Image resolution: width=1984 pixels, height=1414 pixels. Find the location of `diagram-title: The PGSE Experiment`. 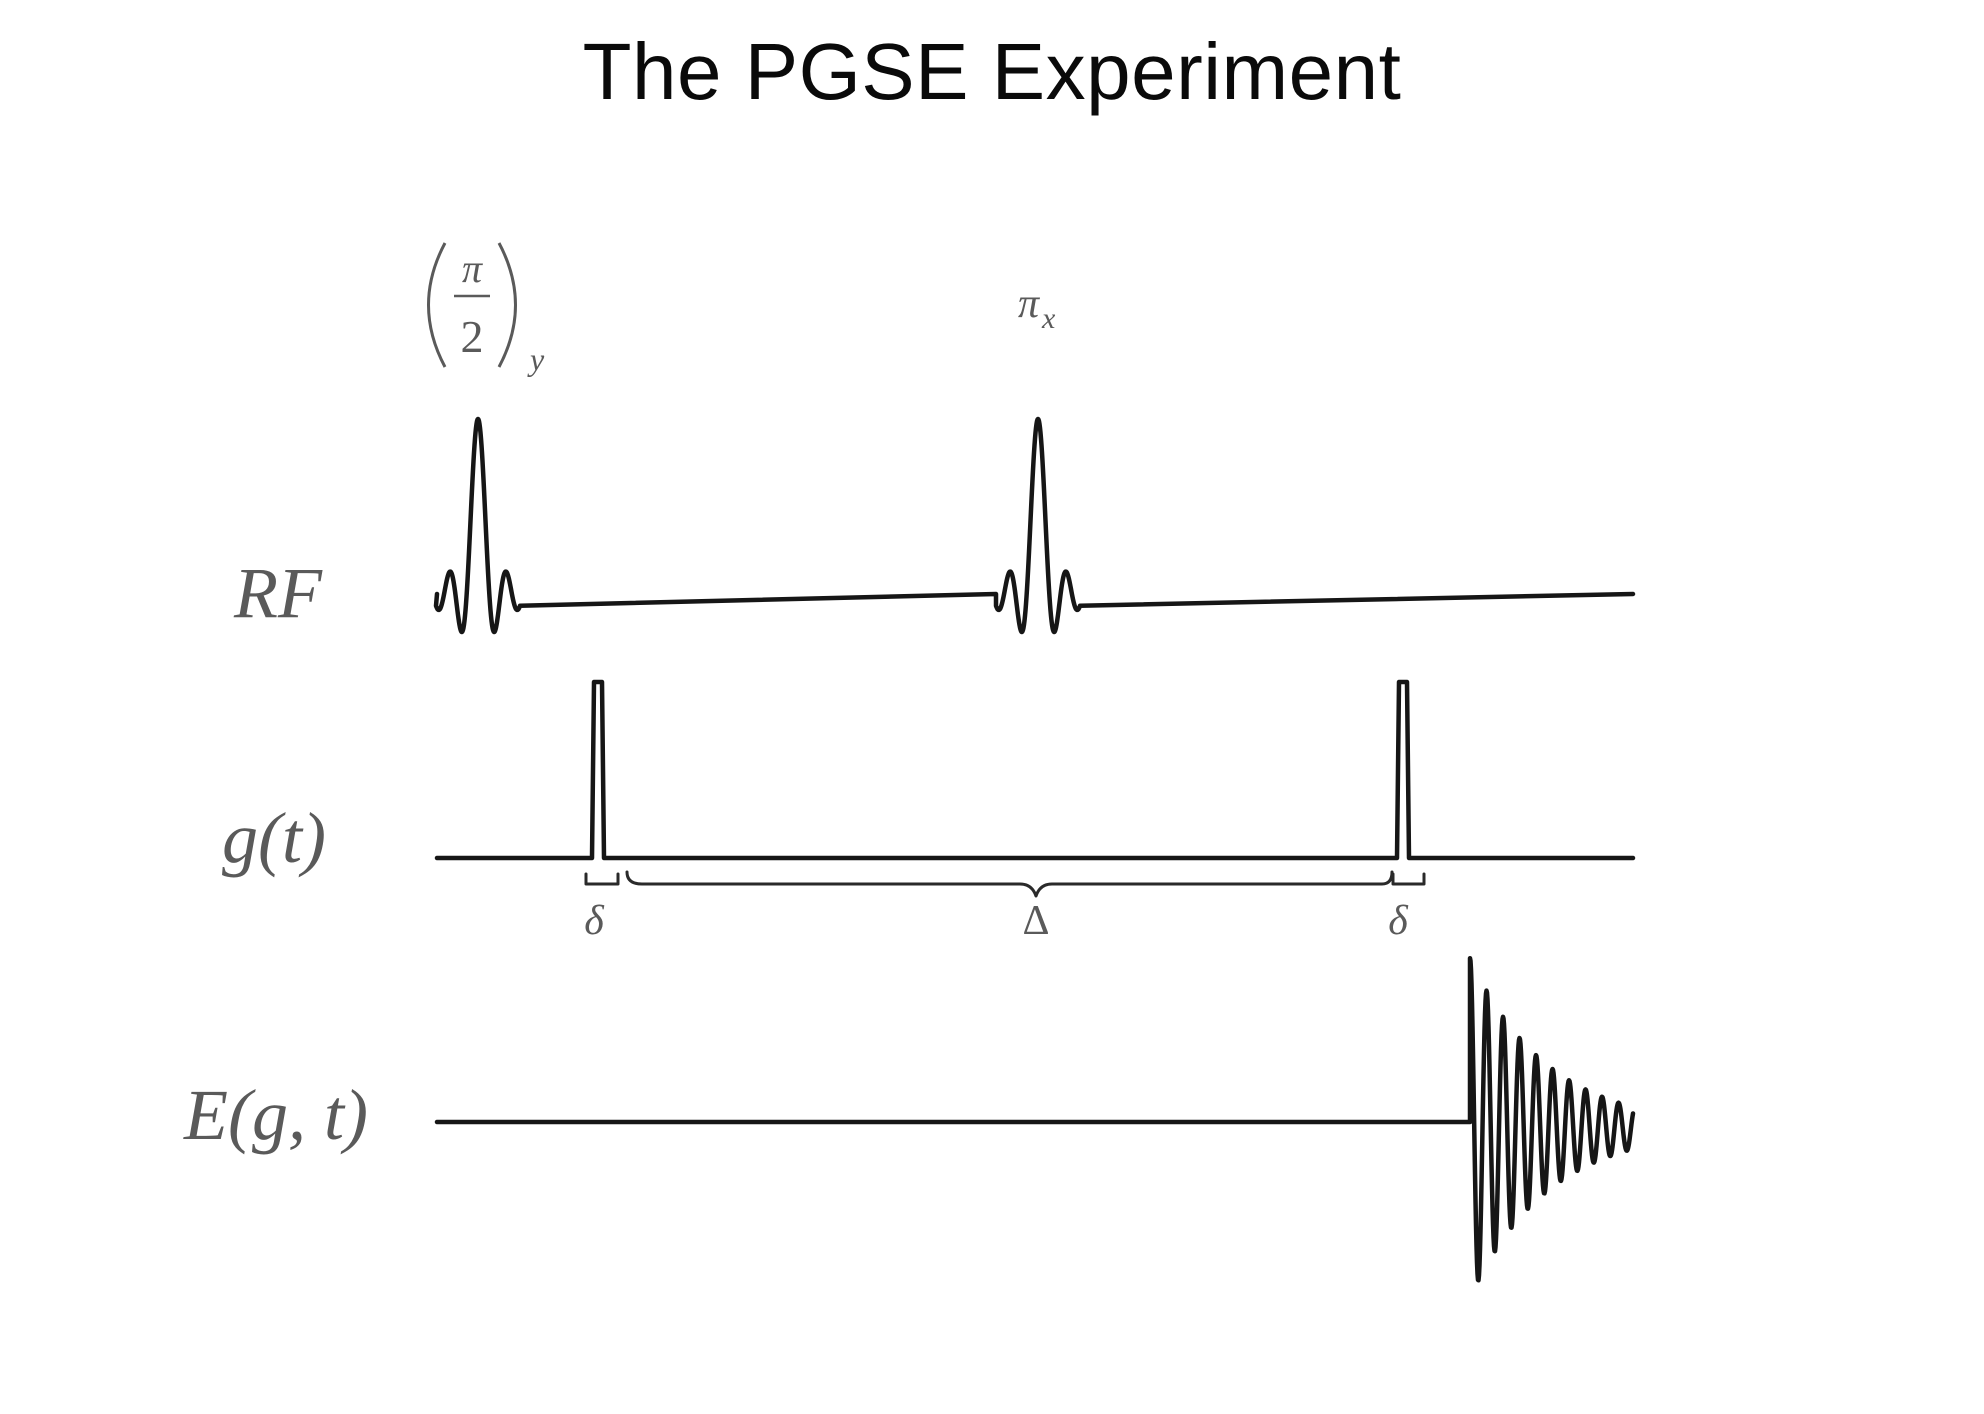

diagram-title: The PGSE Experiment is located at coordinates (992, 71).